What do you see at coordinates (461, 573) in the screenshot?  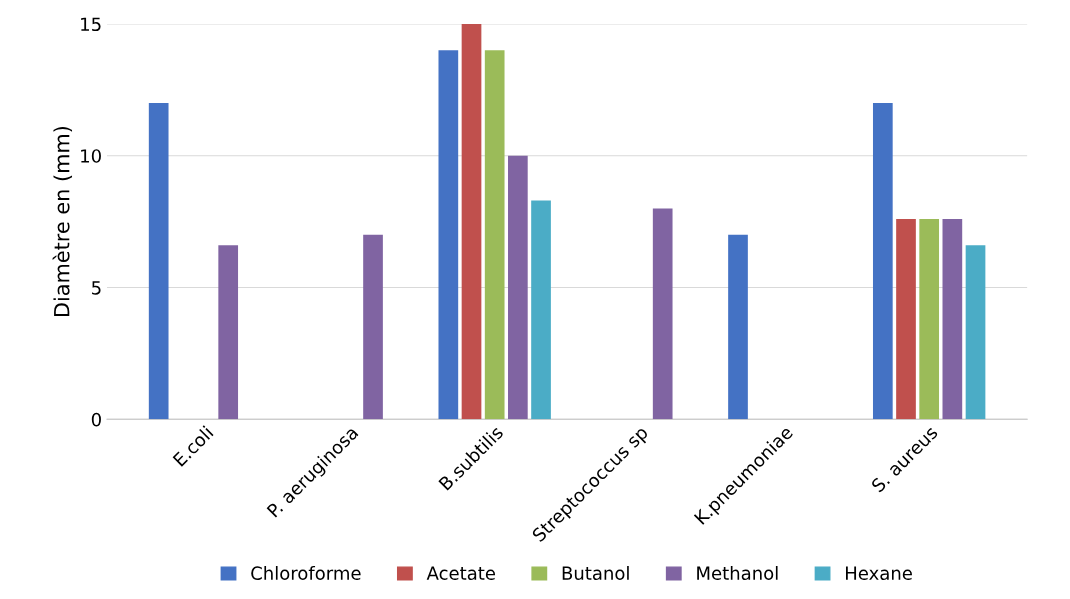 I see `legend-label: Acetate` at bounding box center [461, 573].